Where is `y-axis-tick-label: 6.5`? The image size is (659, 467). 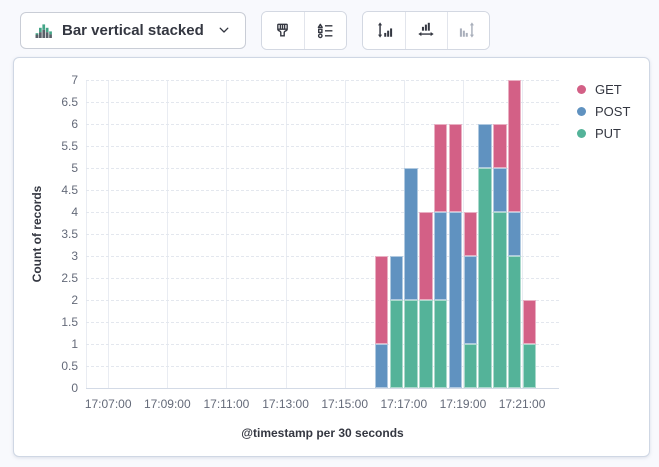 y-axis-tick-label: 6.5 is located at coordinates (69, 102).